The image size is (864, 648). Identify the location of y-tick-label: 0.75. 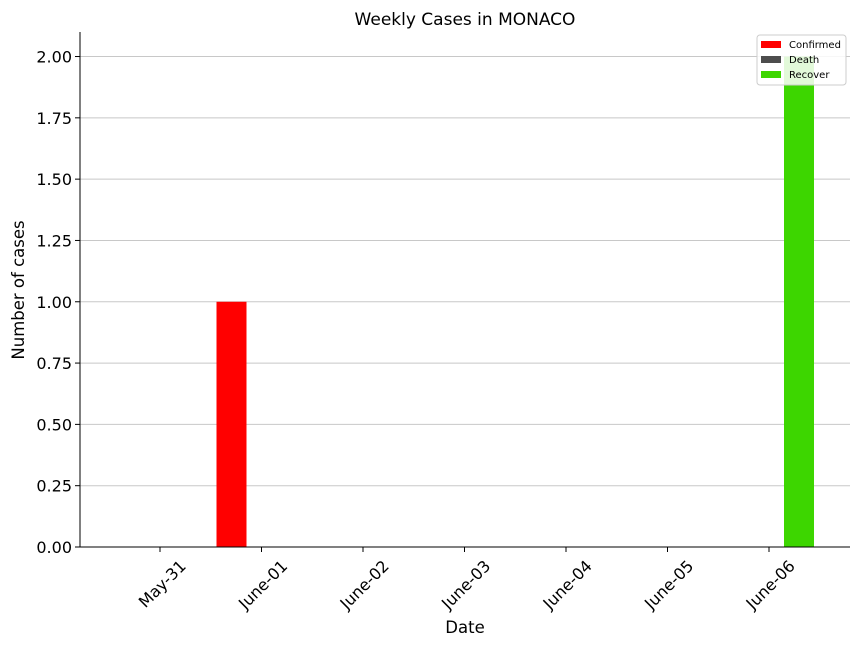
(54, 363).